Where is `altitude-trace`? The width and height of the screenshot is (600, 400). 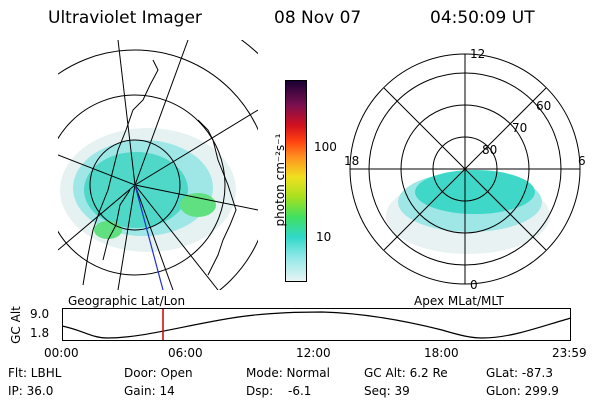
altitude-trace is located at coordinates (317, 325).